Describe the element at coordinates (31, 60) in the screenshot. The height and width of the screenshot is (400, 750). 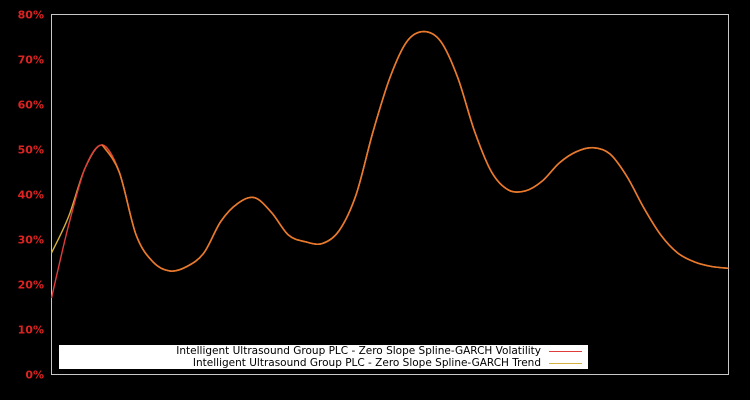
I see `y-tick-label: 70%` at that location.